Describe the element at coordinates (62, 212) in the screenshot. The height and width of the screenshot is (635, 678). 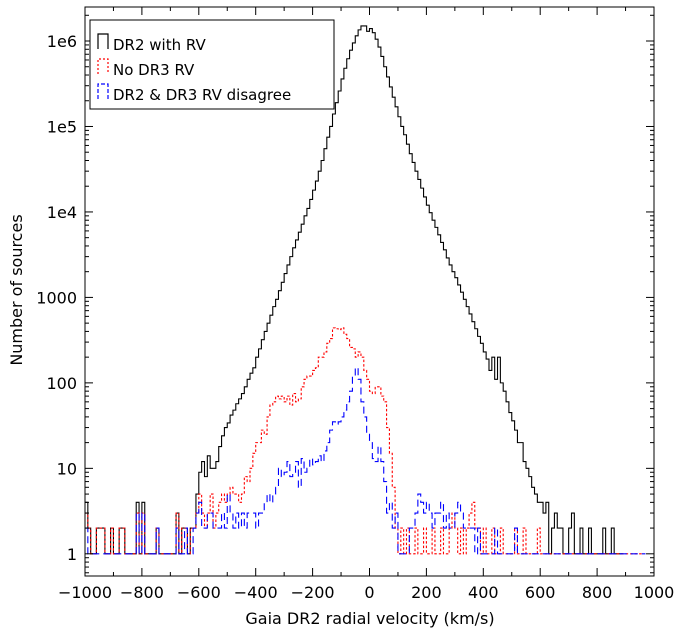
I see `y-tick-label: 1e4` at that location.